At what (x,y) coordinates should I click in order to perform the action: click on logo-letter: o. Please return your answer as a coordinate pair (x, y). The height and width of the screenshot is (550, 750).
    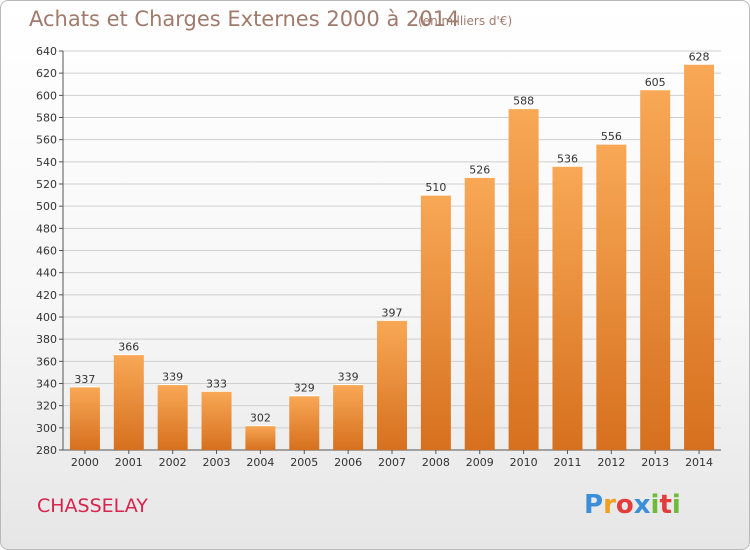
    Looking at the image, I should click on (624, 505).